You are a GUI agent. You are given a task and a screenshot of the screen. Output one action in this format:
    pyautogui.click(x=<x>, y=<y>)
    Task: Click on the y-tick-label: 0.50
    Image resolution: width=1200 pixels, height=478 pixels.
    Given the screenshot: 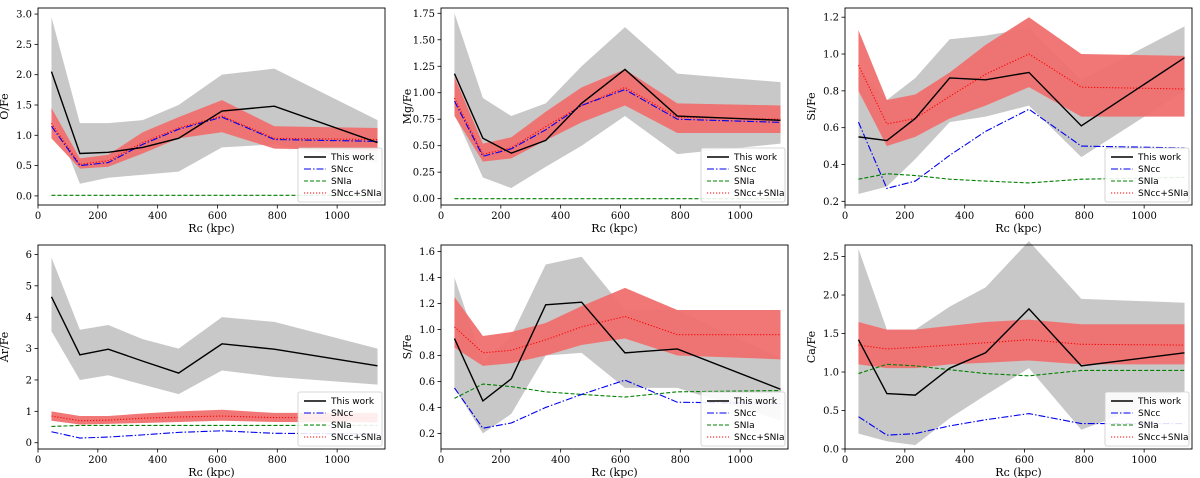 What is the action you would take?
    pyautogui.click(x=424, y=146)
    